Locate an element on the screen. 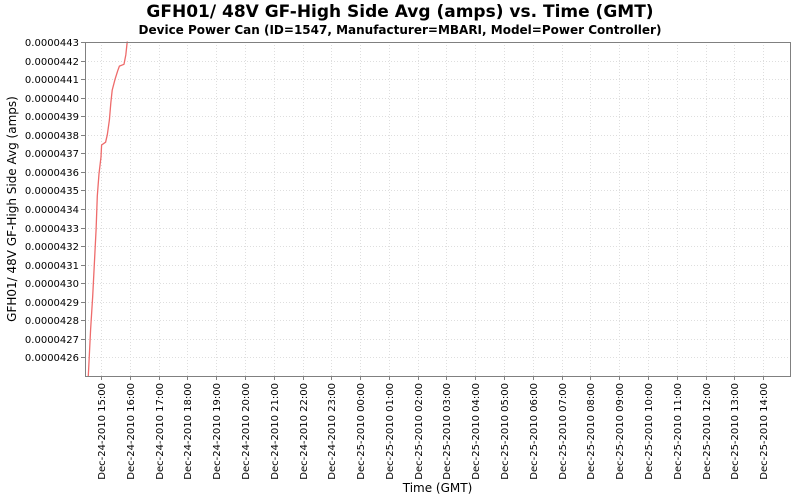  svg-text: Dec-24-2010 19:00 is located at coordinates (217, 431).